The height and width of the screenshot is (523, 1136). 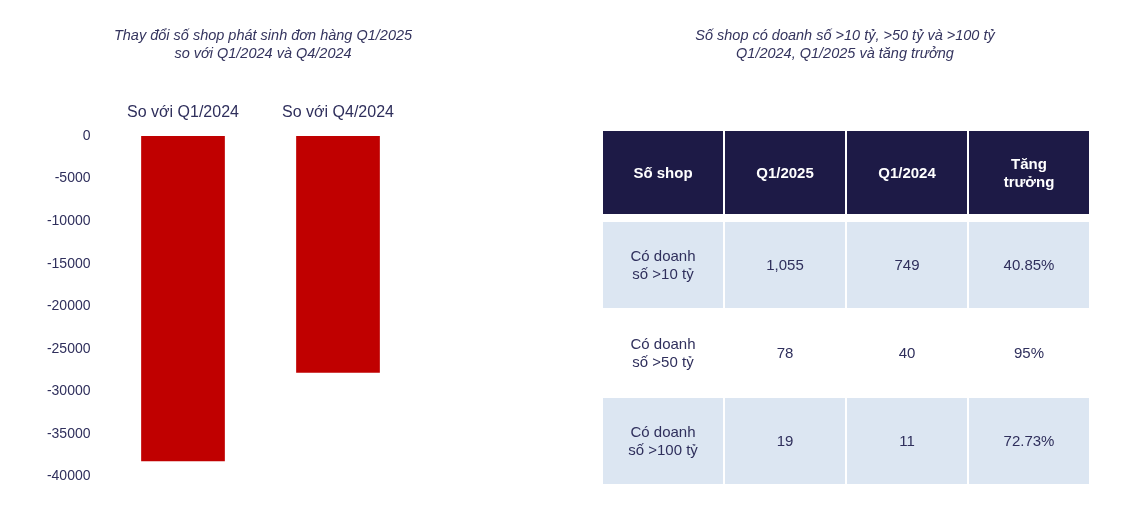 I want to click on chart-title: Thay đổi số shop phát sinh đơn hàng Q1/2025 so với Q1/2024 và Q4/2024, so click(x=263, y=44).